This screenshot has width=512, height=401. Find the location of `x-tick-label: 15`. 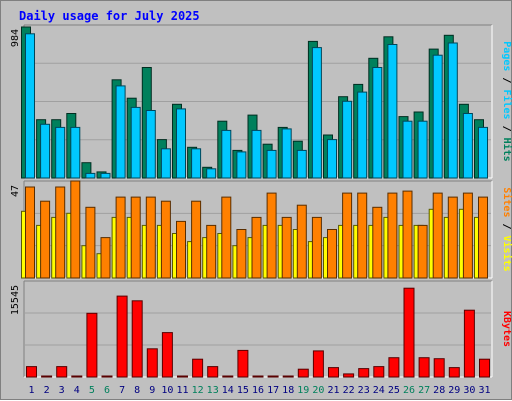

x-tick-label: 15 is located at coordinates (243, 390).